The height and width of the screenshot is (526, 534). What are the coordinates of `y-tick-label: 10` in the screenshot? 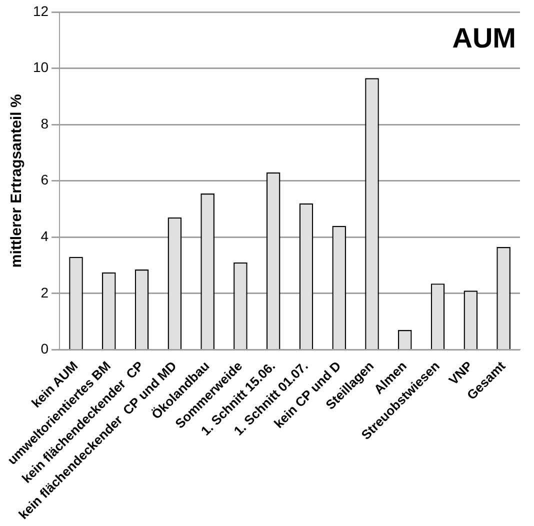 It's located at (40, 67).